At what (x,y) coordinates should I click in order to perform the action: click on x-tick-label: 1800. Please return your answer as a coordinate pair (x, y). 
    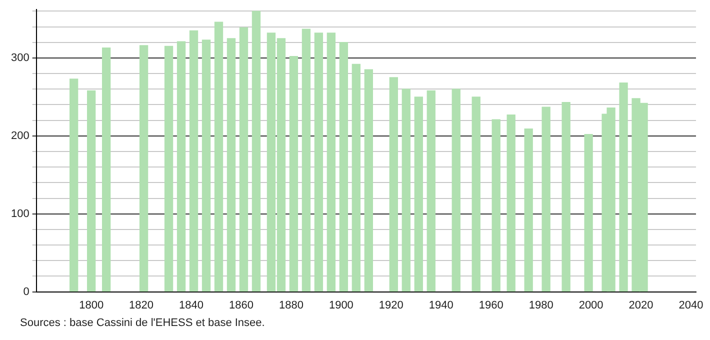
    Looking at the image, I should click on (91, 305).